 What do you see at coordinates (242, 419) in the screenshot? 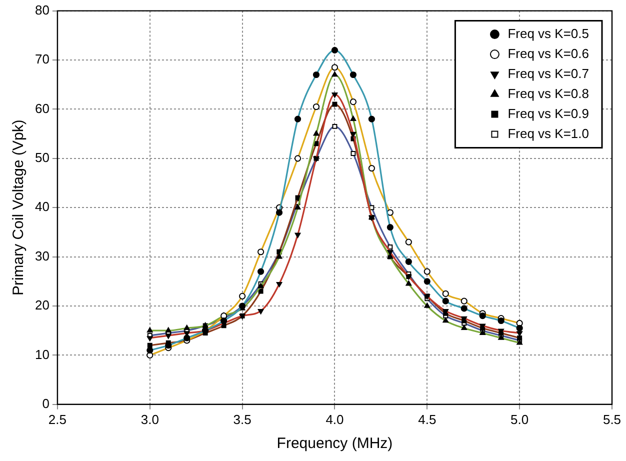
I see `x-tick-label: 3.5` at bounding box center [242, 419].